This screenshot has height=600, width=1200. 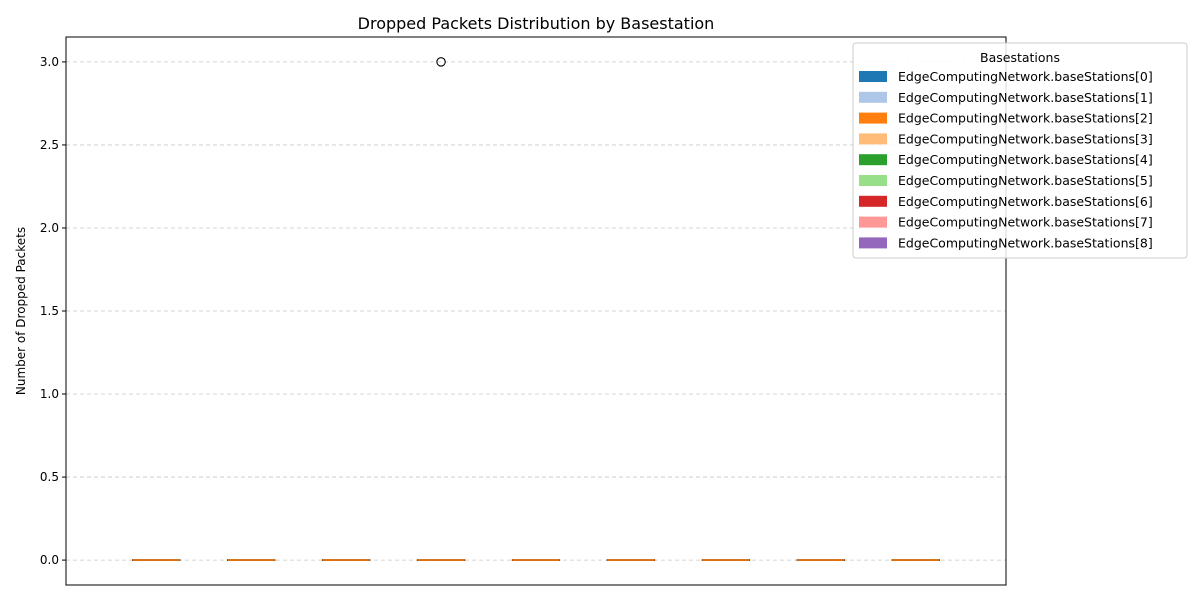 What do you see at coordinates (49, 311) in the screenshot?
I see `y-tick-label: 1.5` at bounding box center [49, 311].